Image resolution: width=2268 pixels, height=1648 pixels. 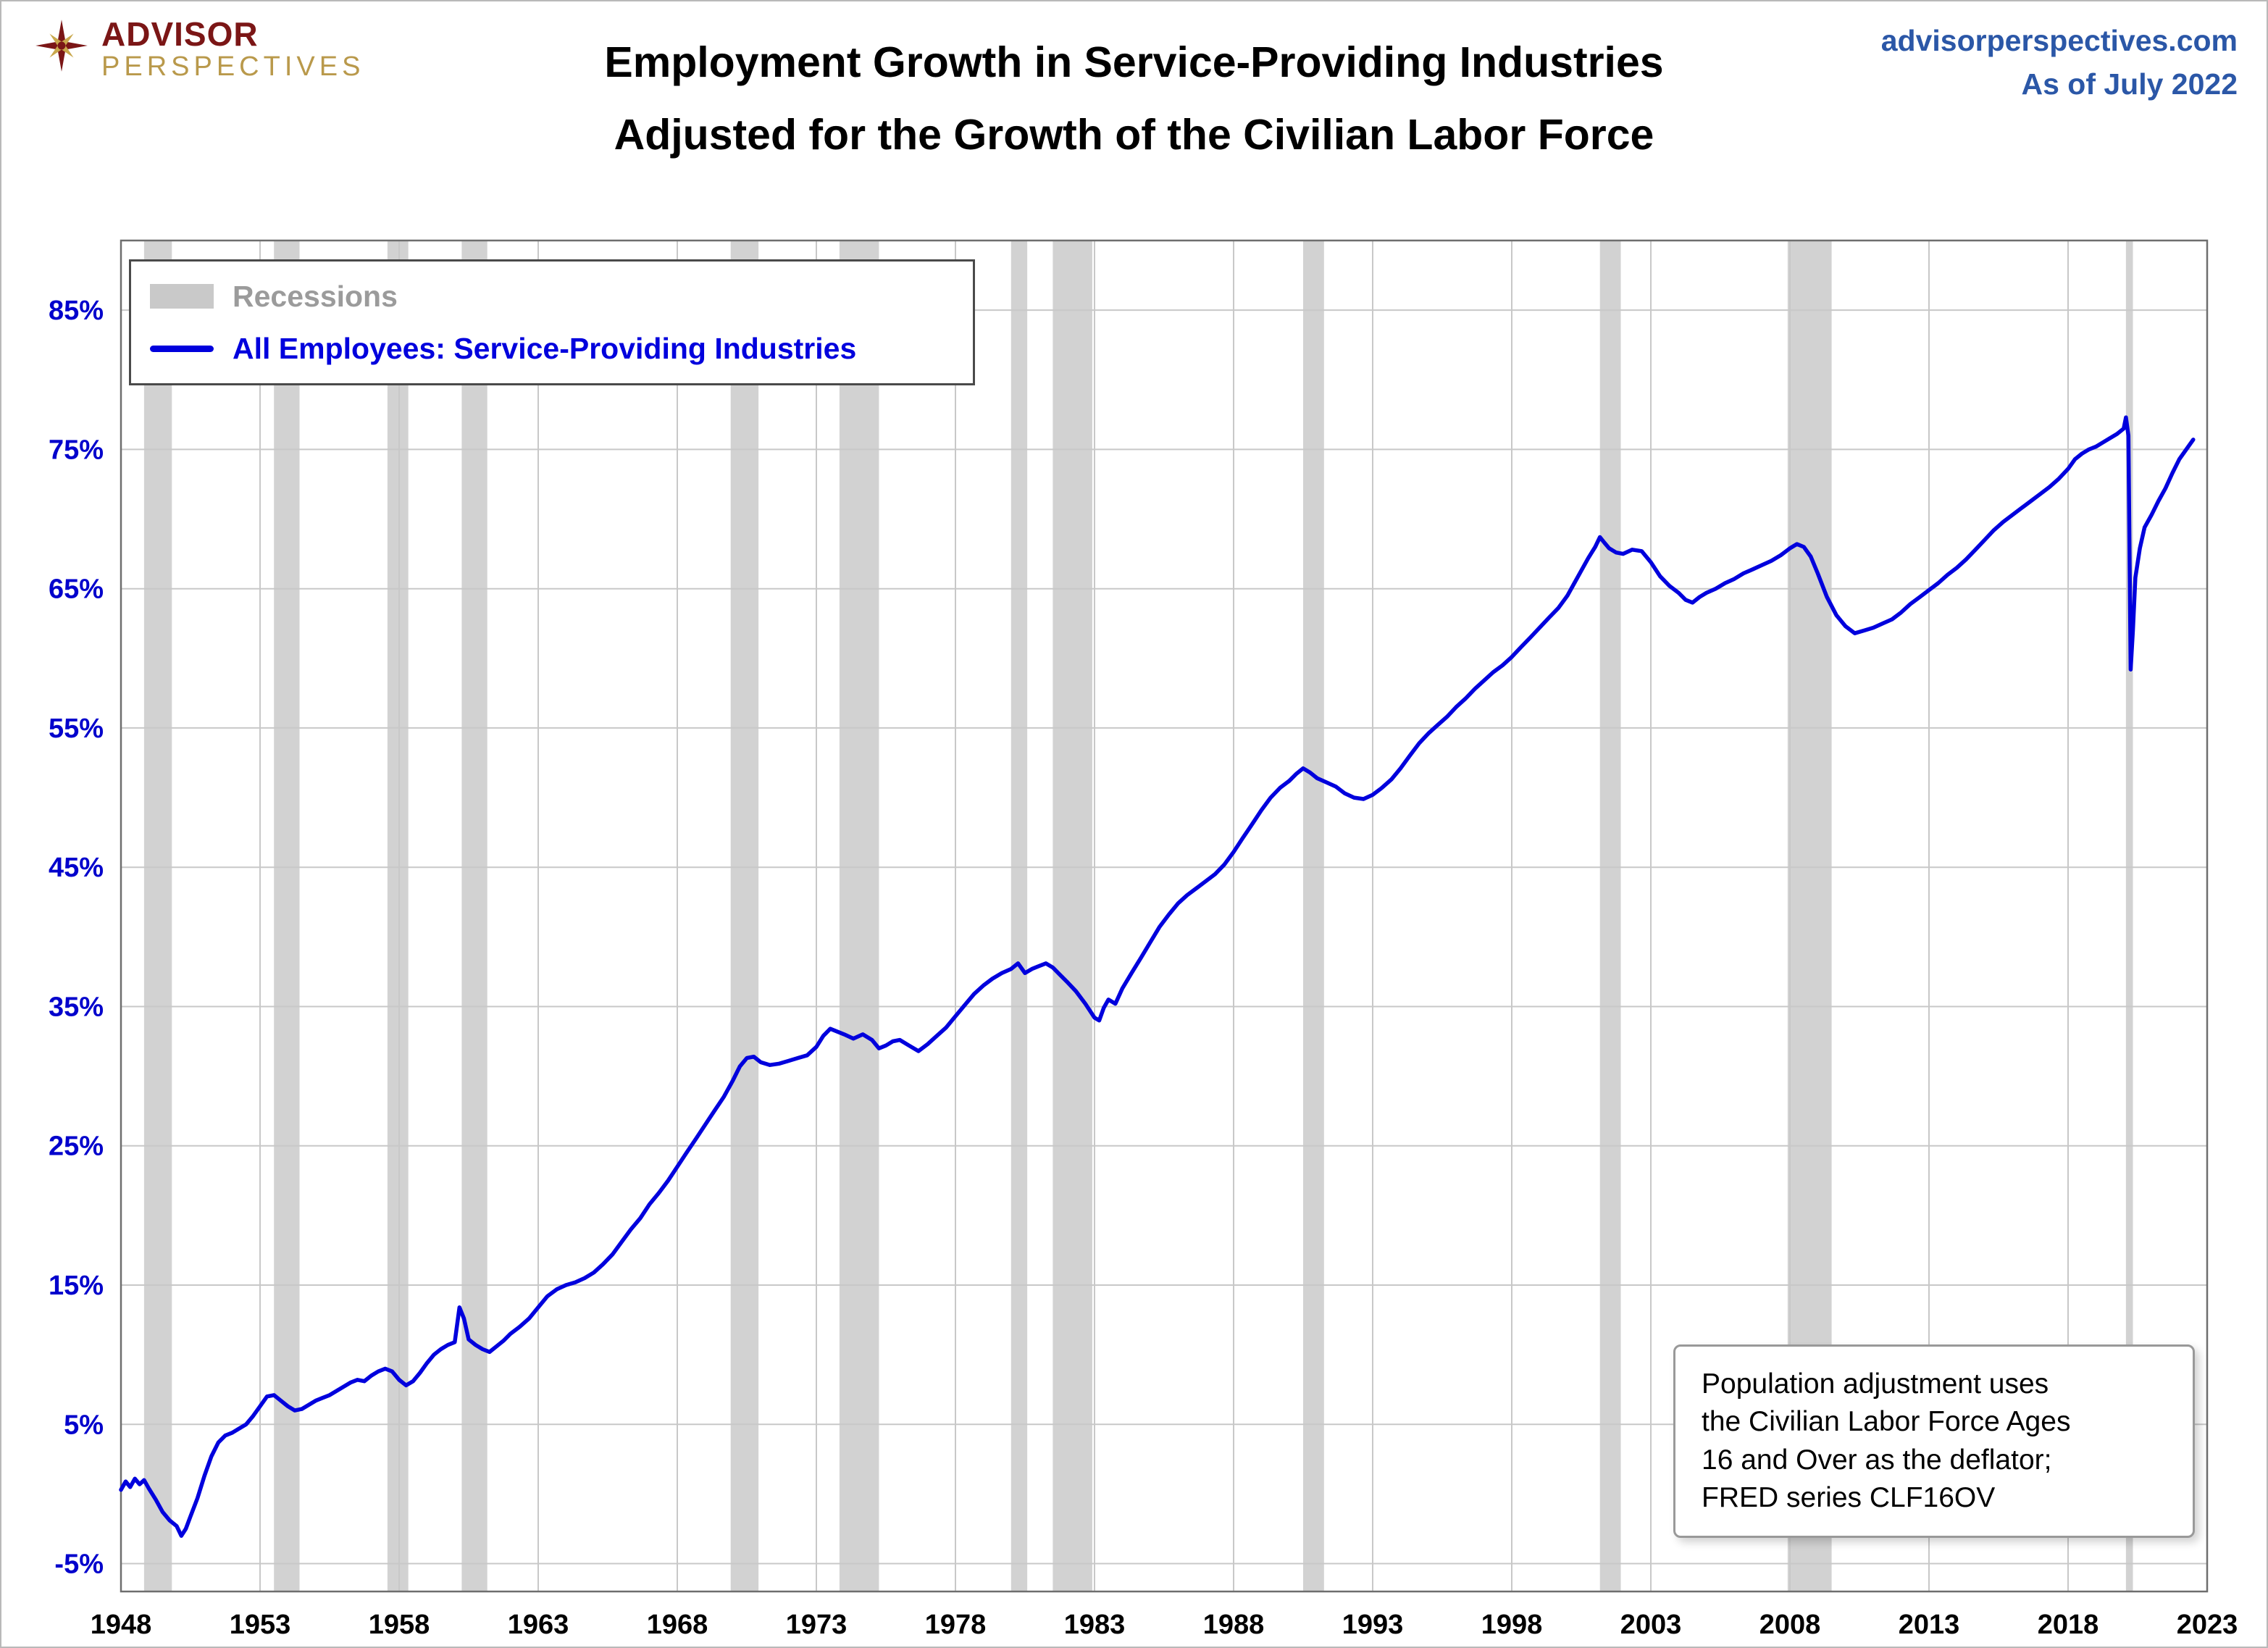 What do you see at coordinates (77, 1147) in the screenshot?
I see `y-axis-tick-label: 25%` at bounding box center [77, 1147].